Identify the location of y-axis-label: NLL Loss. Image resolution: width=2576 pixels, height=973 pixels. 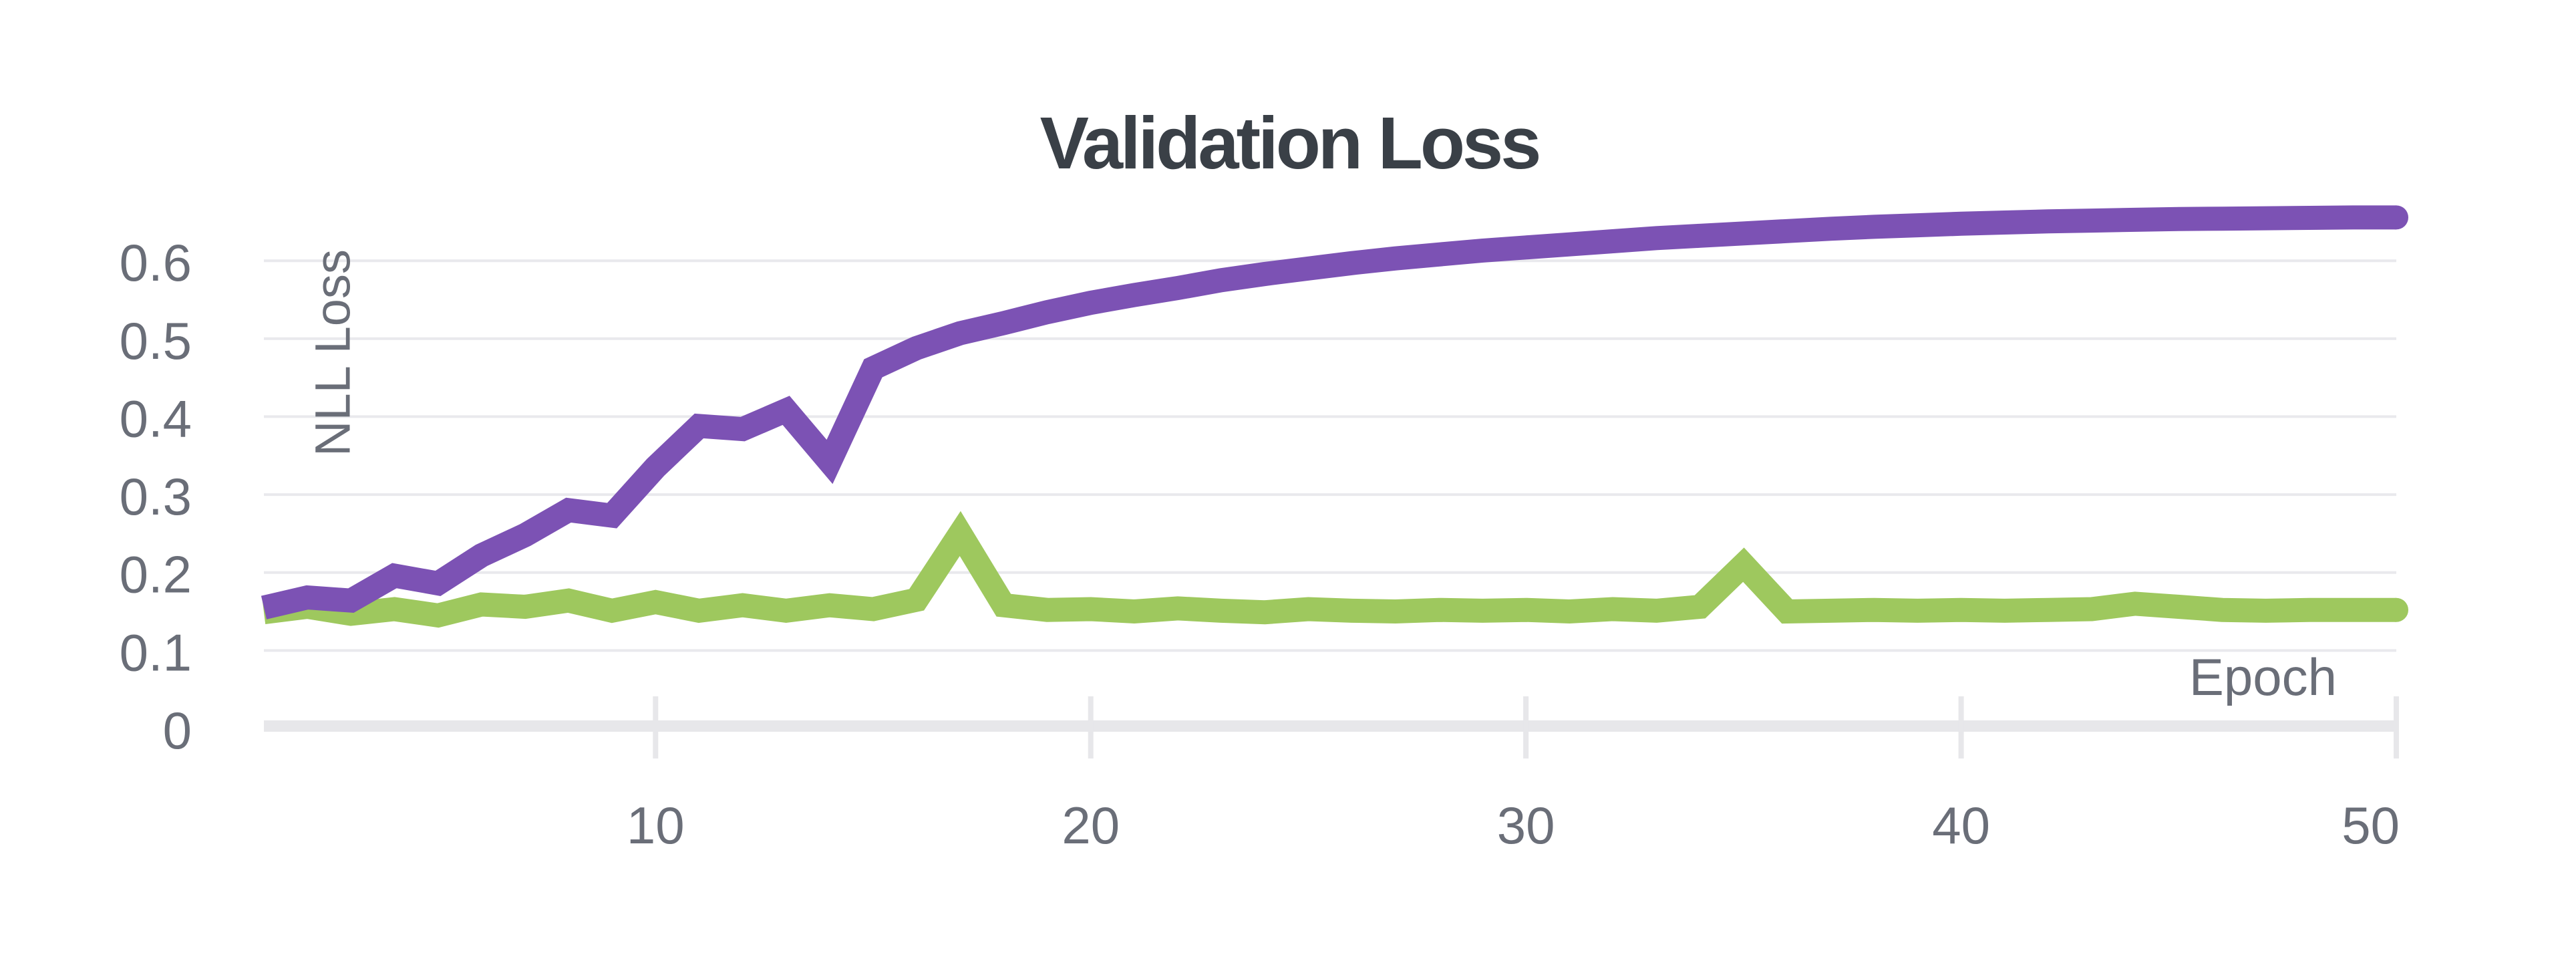
(333, 352).